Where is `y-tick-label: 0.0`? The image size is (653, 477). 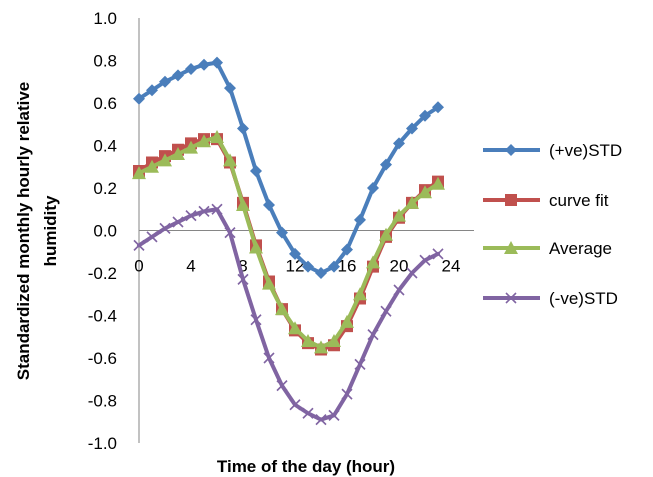 y-tick-label: 0.0 is located at coordinates (105, 231).